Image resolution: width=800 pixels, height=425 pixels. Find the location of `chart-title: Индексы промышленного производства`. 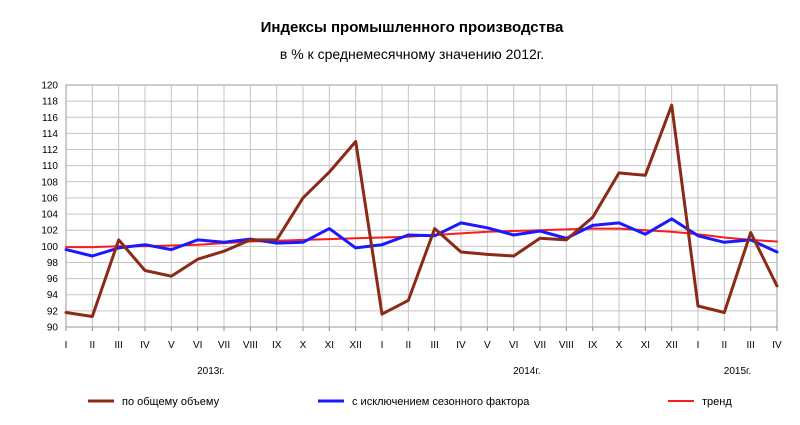

chart-title: Индексы промышленного производства is located at coordinates (412, 27).